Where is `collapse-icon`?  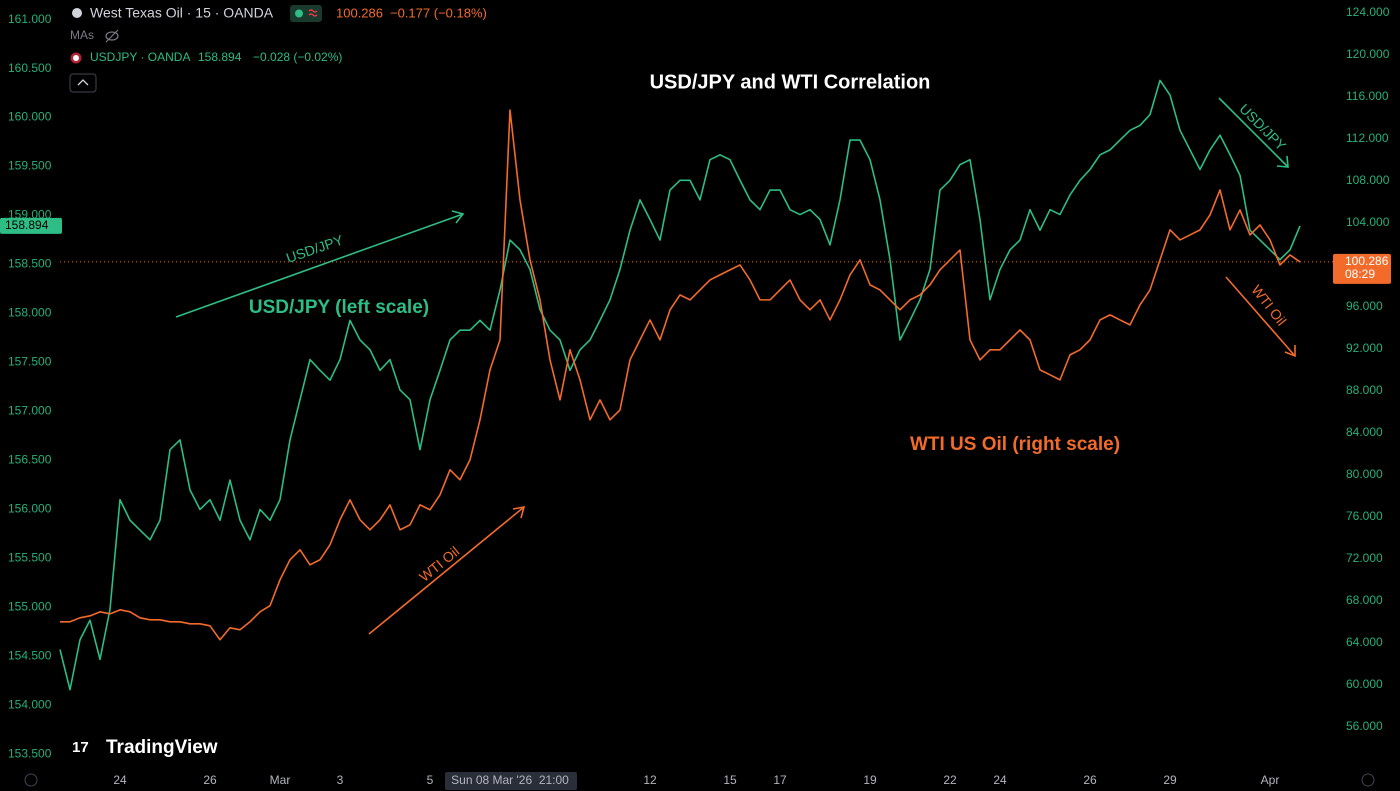
collapse-icon is located at coordinates (83, 82).